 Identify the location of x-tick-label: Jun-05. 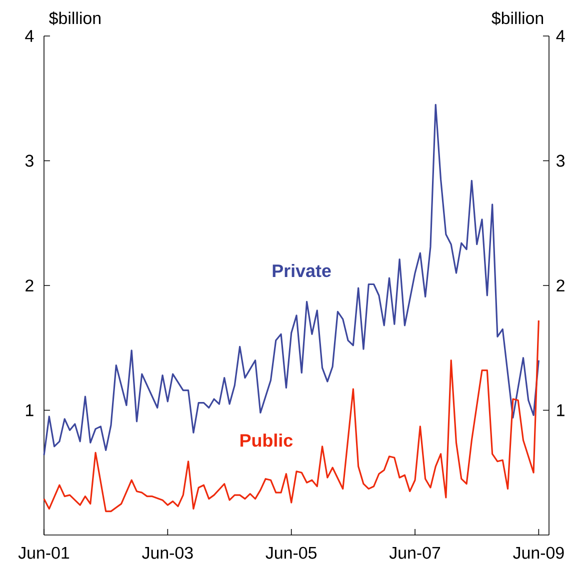
(291, 552).